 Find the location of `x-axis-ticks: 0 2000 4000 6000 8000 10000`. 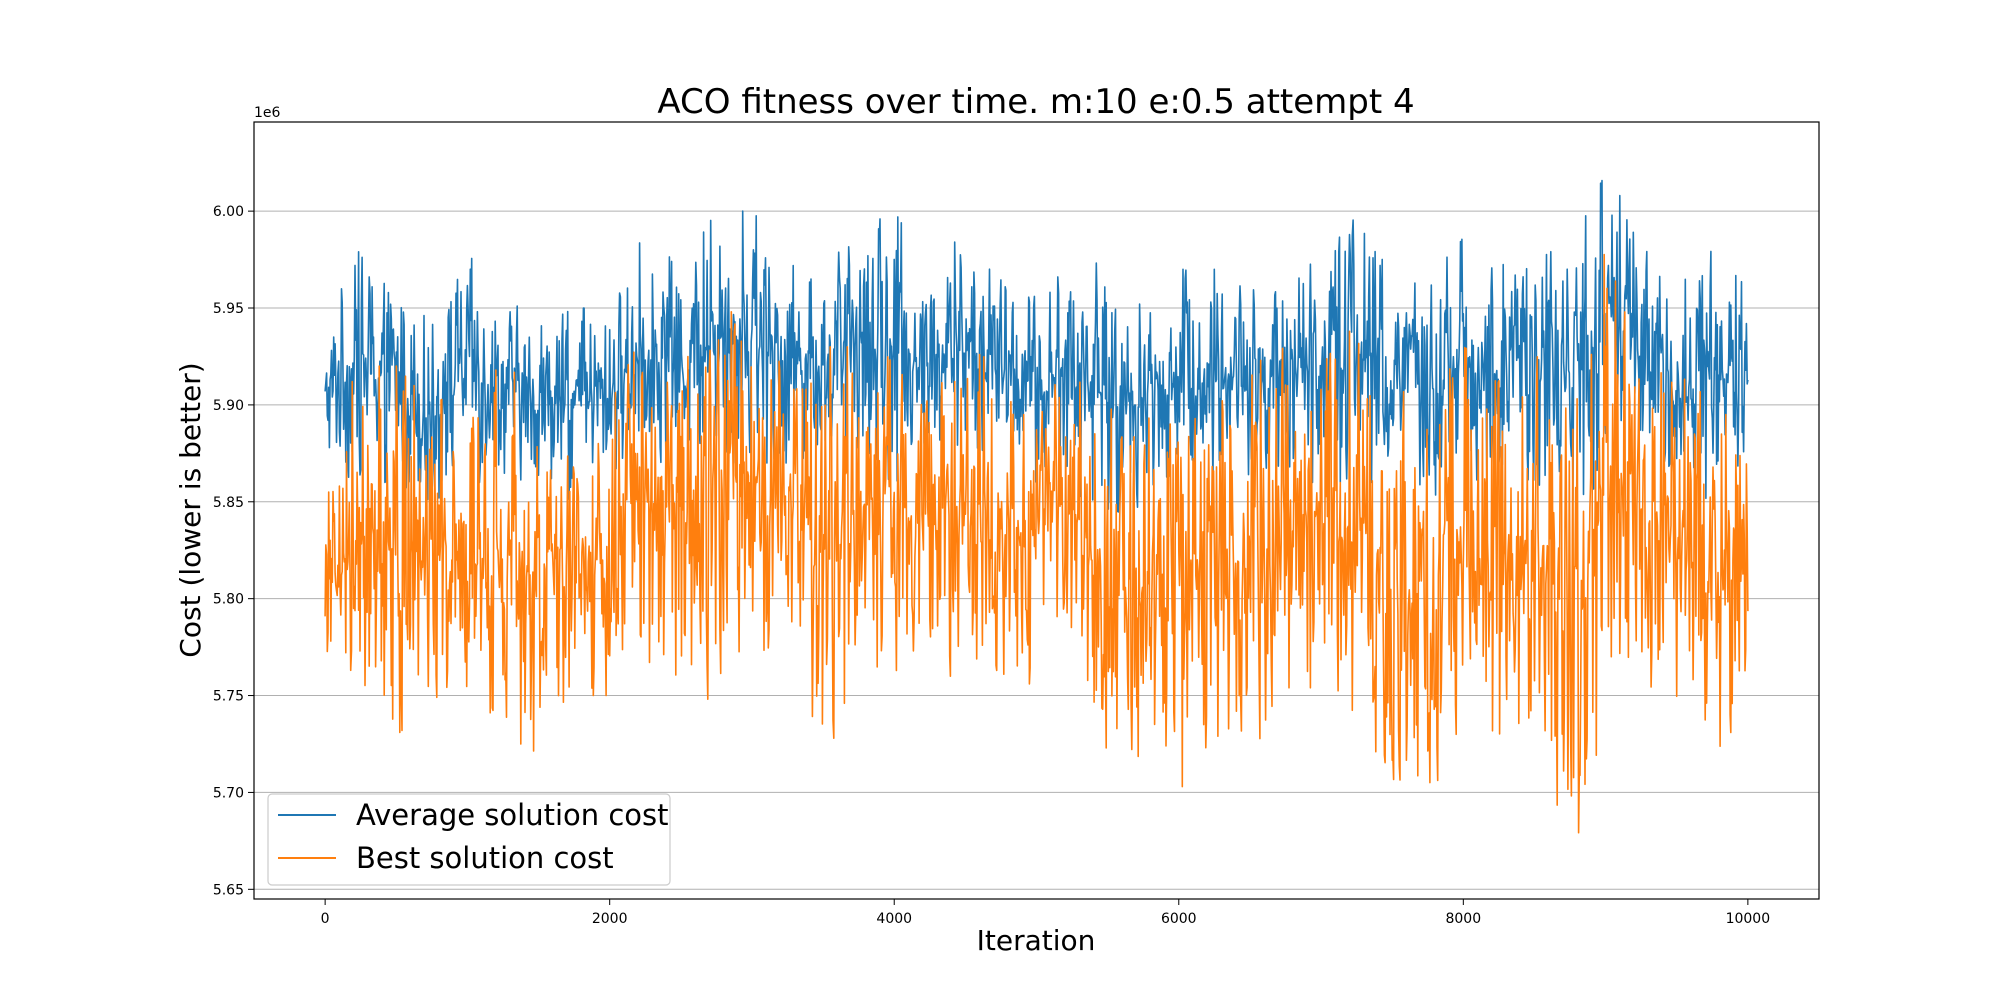

x-axis-ticks: 0 2000 4000 6000 8000 10000 is located at coordinates (1045, 913).